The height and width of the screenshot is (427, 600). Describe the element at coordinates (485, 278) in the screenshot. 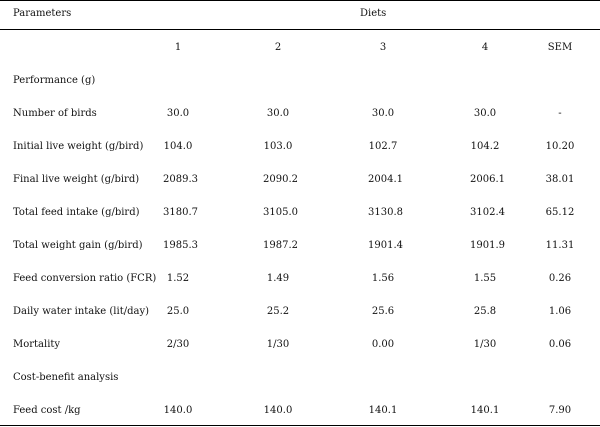

I see `cell-diet-4: 1.55` at that location.